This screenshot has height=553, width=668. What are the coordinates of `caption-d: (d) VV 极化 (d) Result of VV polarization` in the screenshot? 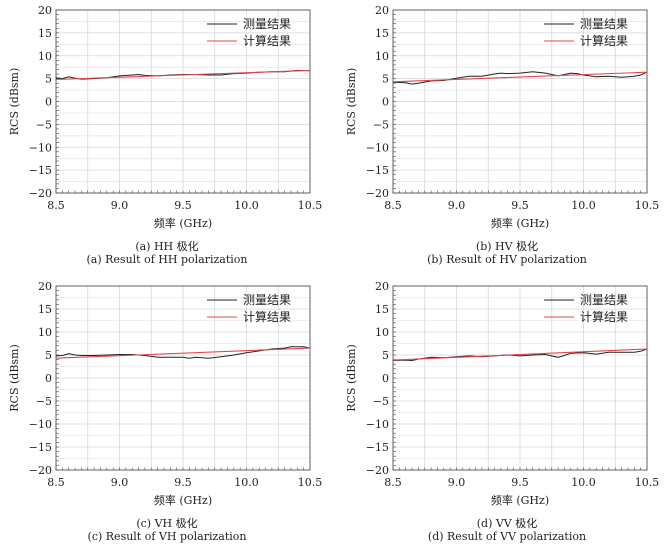 It's located at (504, 530).